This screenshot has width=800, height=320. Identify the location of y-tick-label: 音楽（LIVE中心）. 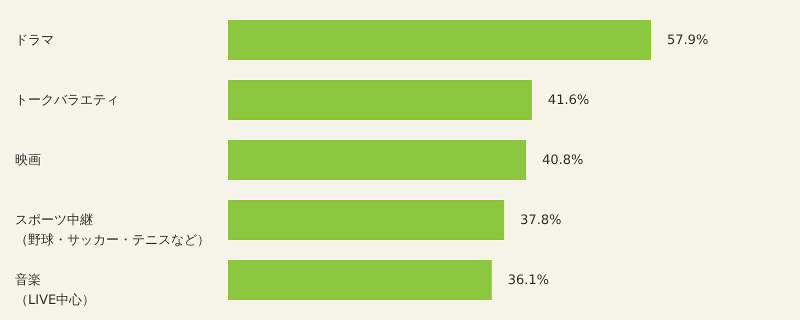
(55, 290).